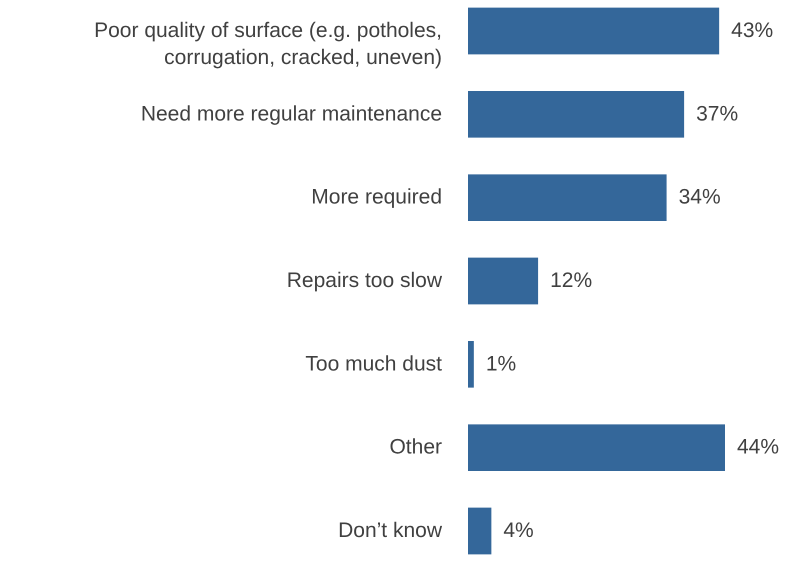 This screenshot has height=566, width=796. Describe the element at coordinates (390, 530) in the screenshot. I see `y-tick-label: Don’t know` at that location.